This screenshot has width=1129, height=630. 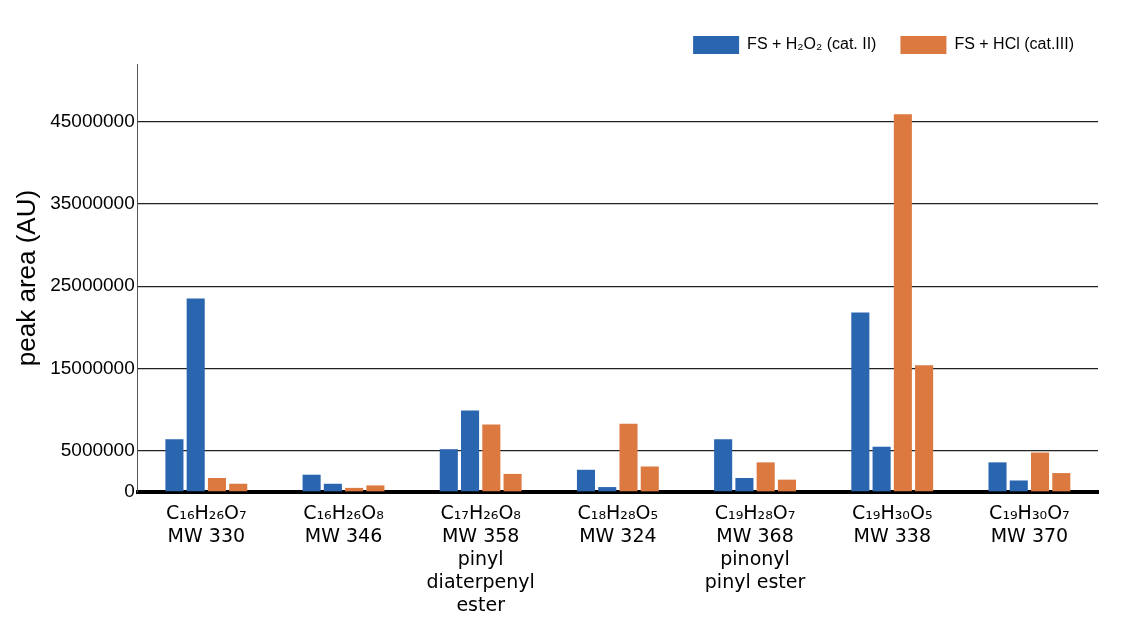 I want to click on y-tick-label: 25000000, so click(x=92, y=285).